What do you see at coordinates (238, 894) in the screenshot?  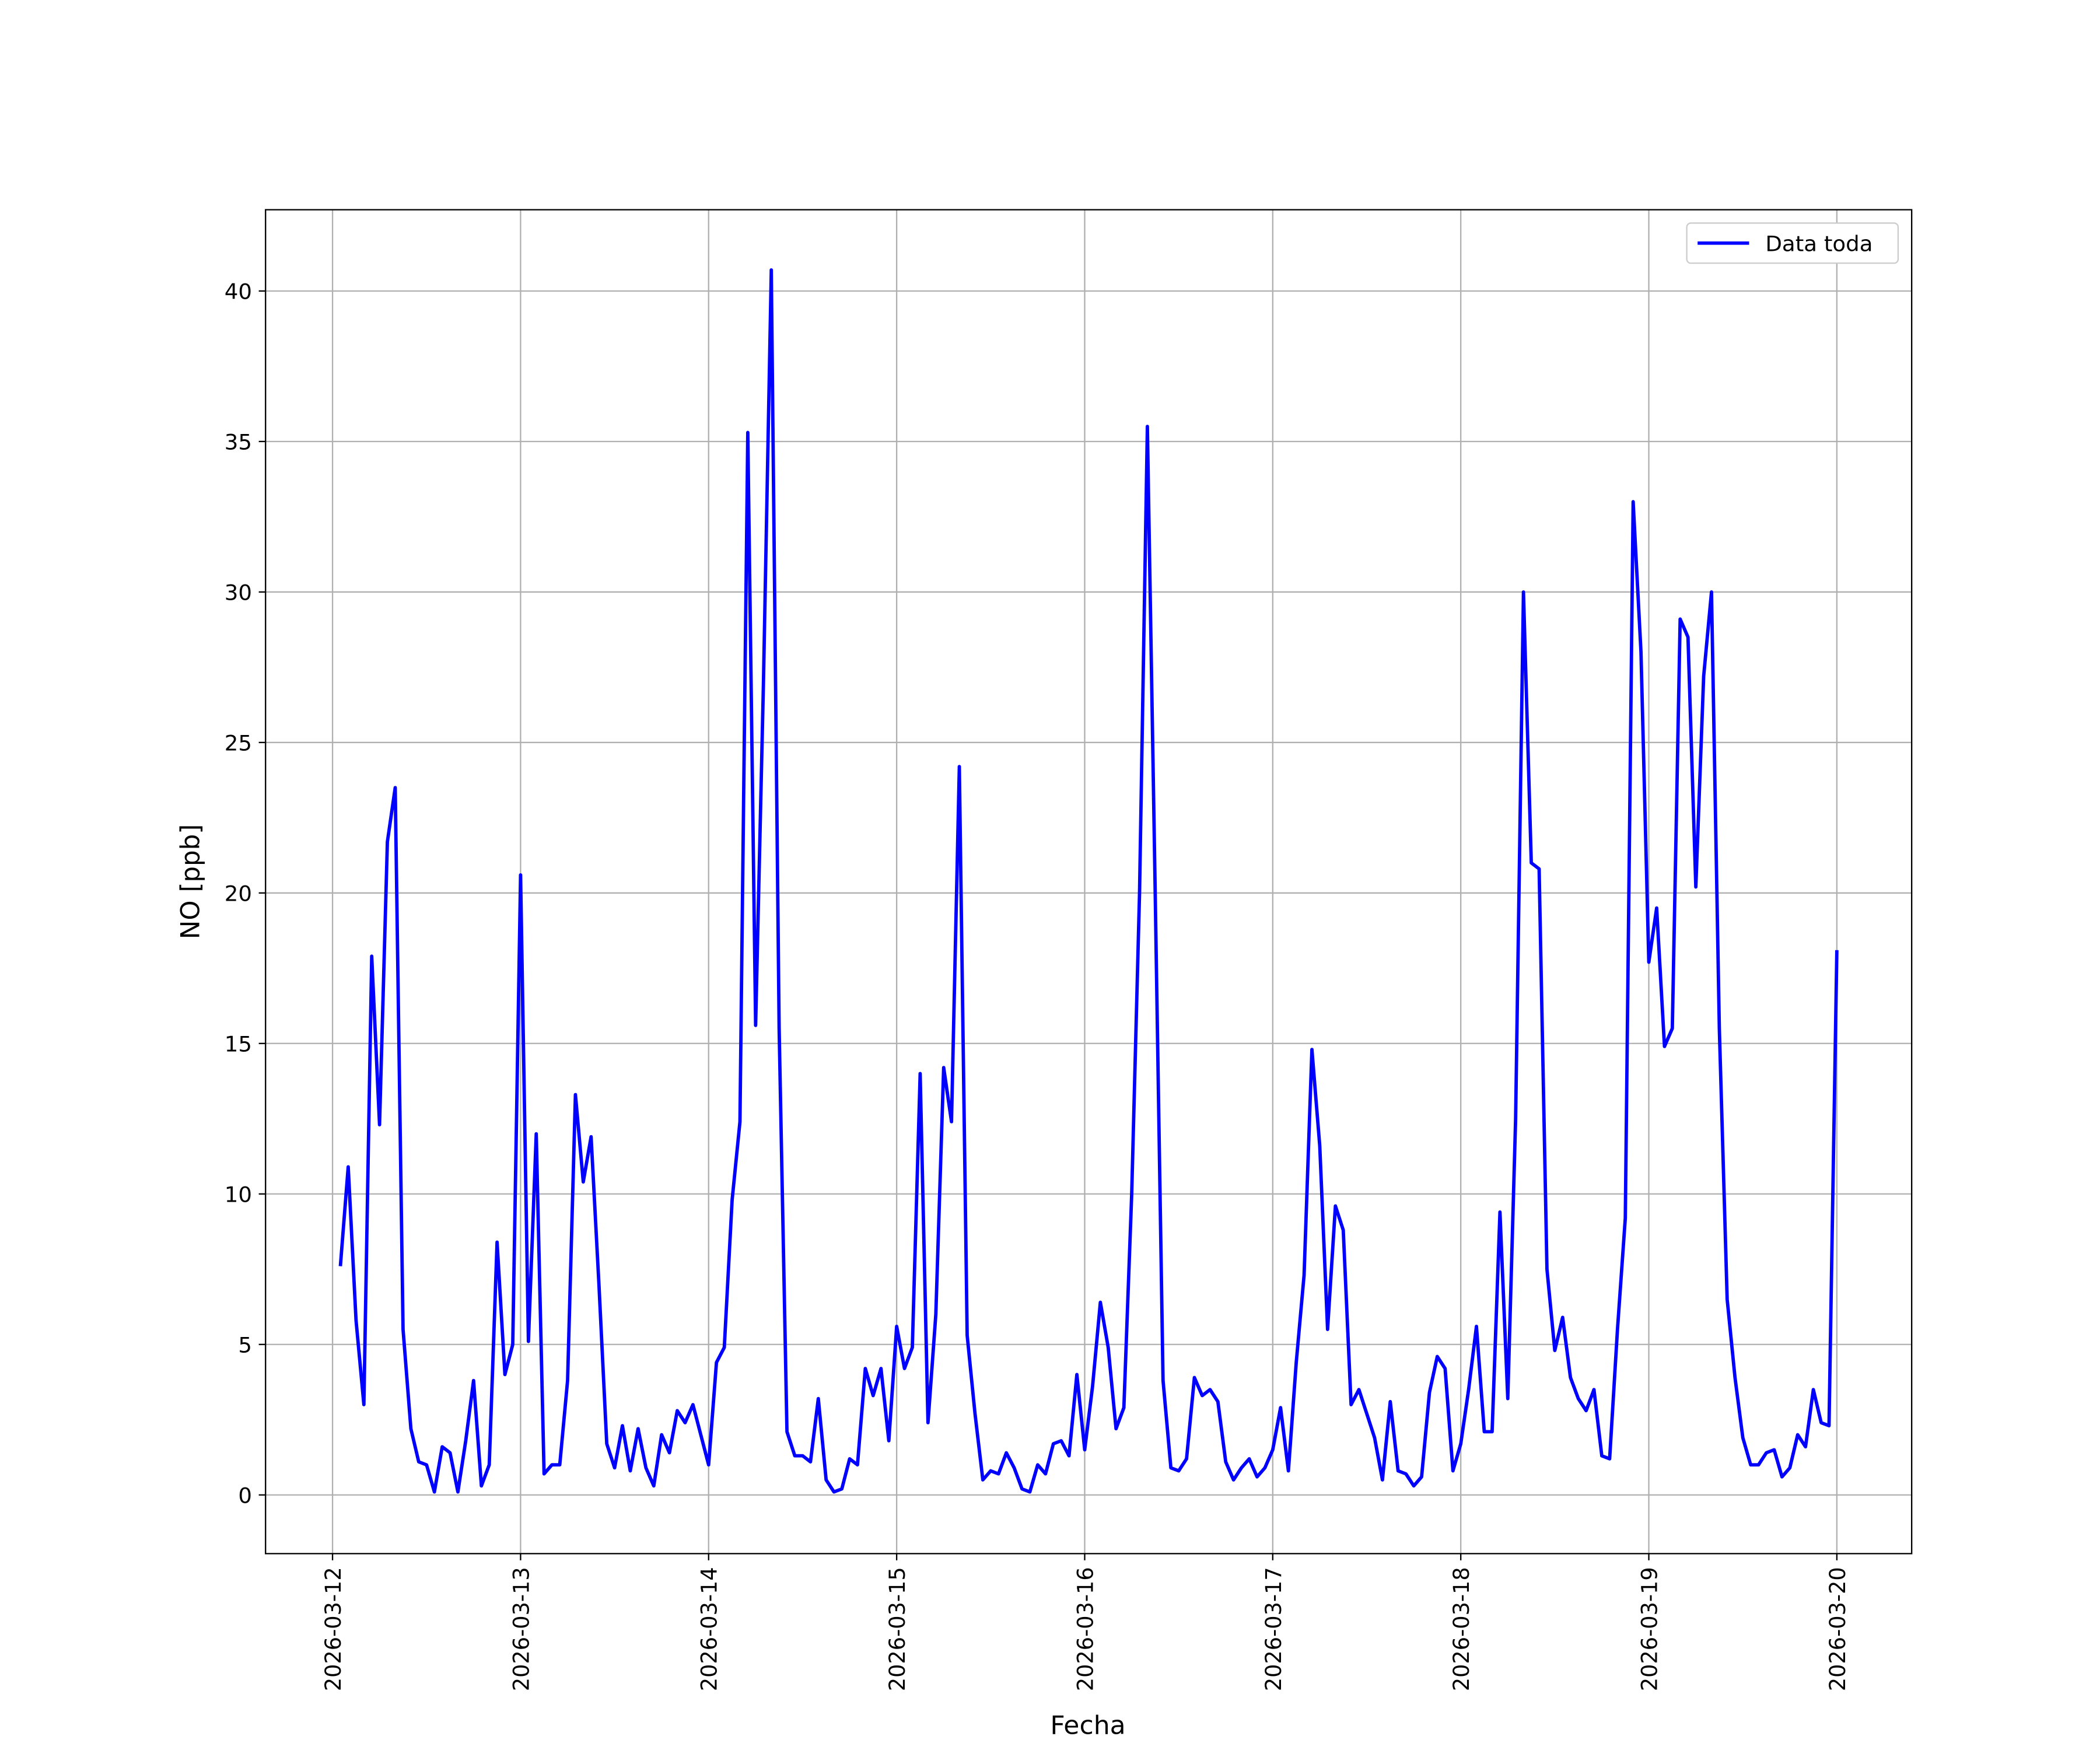 I see `y-tick-label: 20` at bounding box center [238, 894].